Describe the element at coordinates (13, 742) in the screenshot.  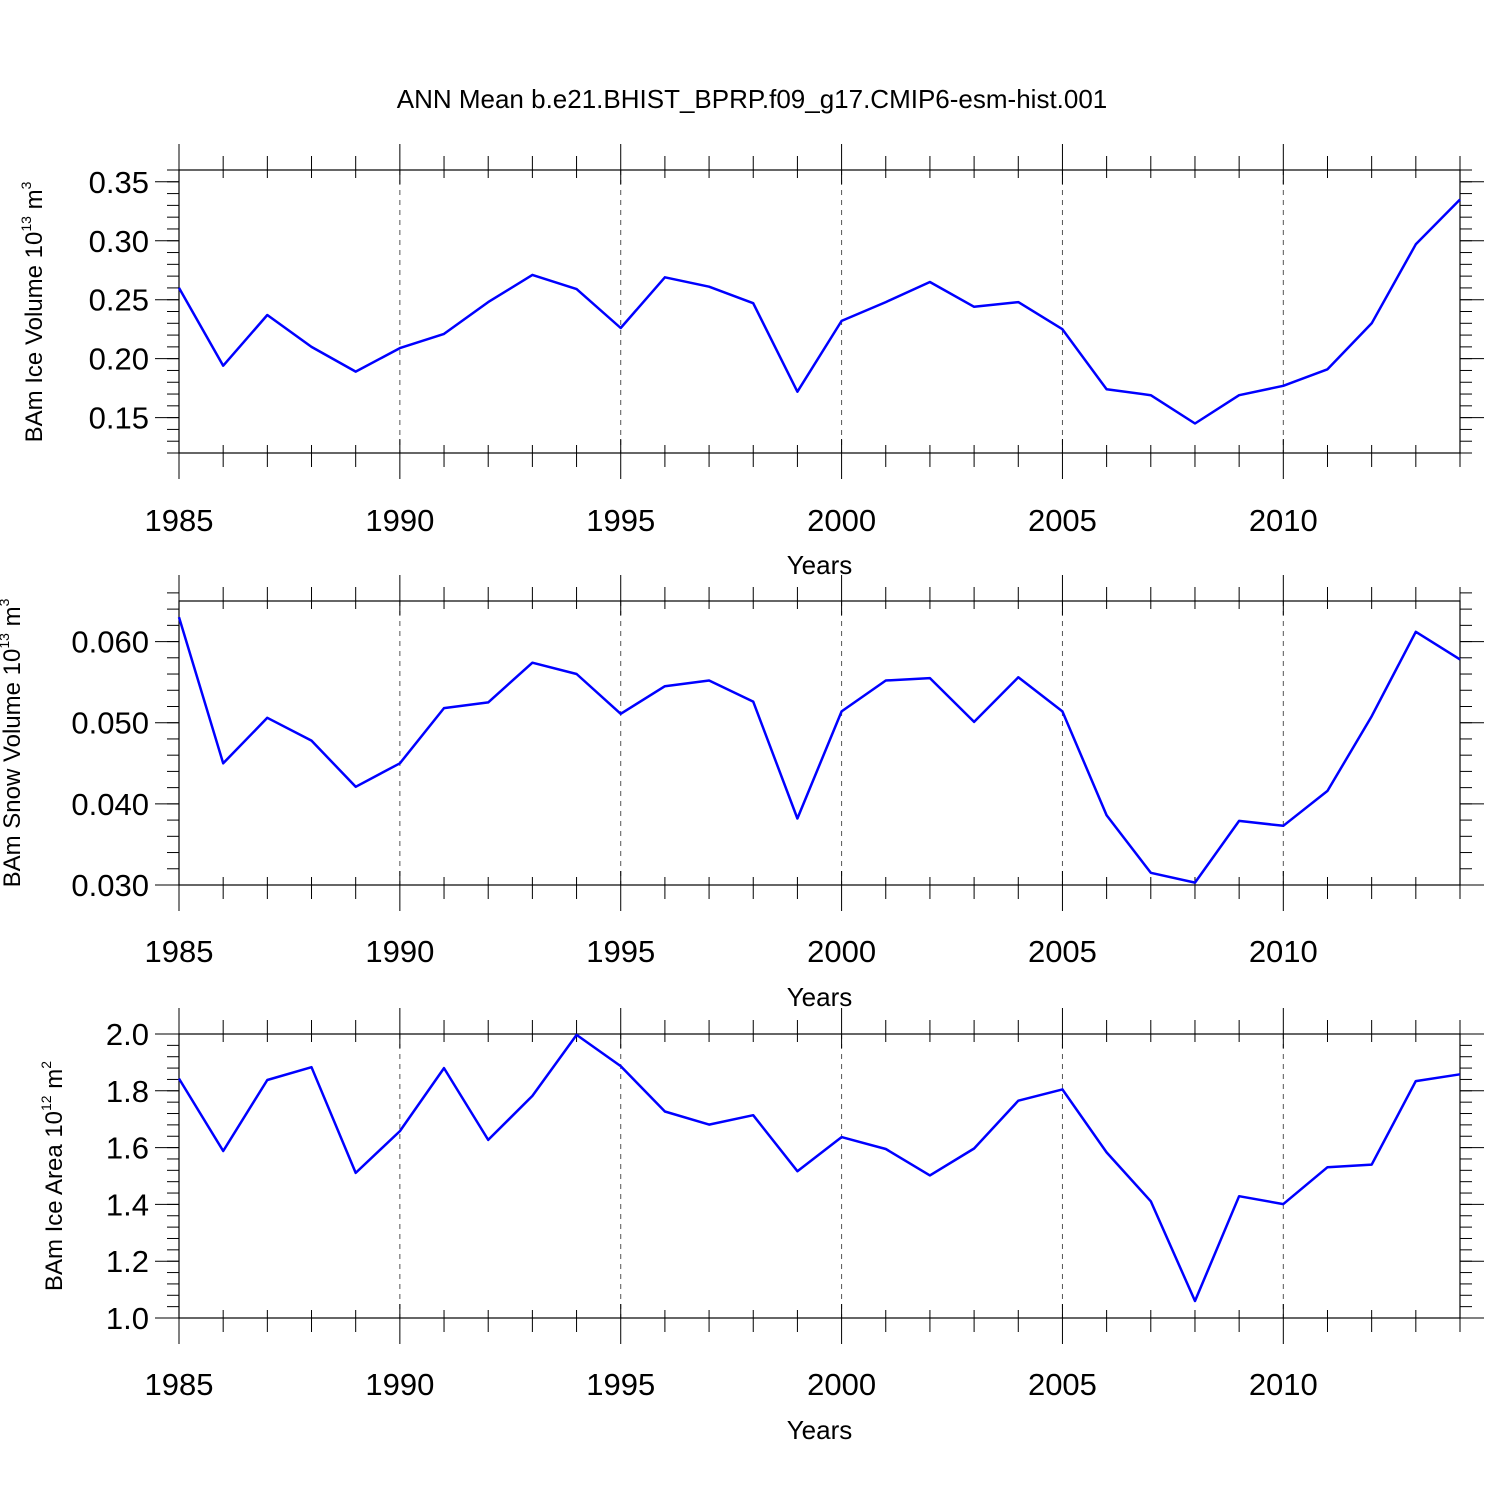
I see `y-axis-title: BAm Snow Volume 1013 m3` at that location.